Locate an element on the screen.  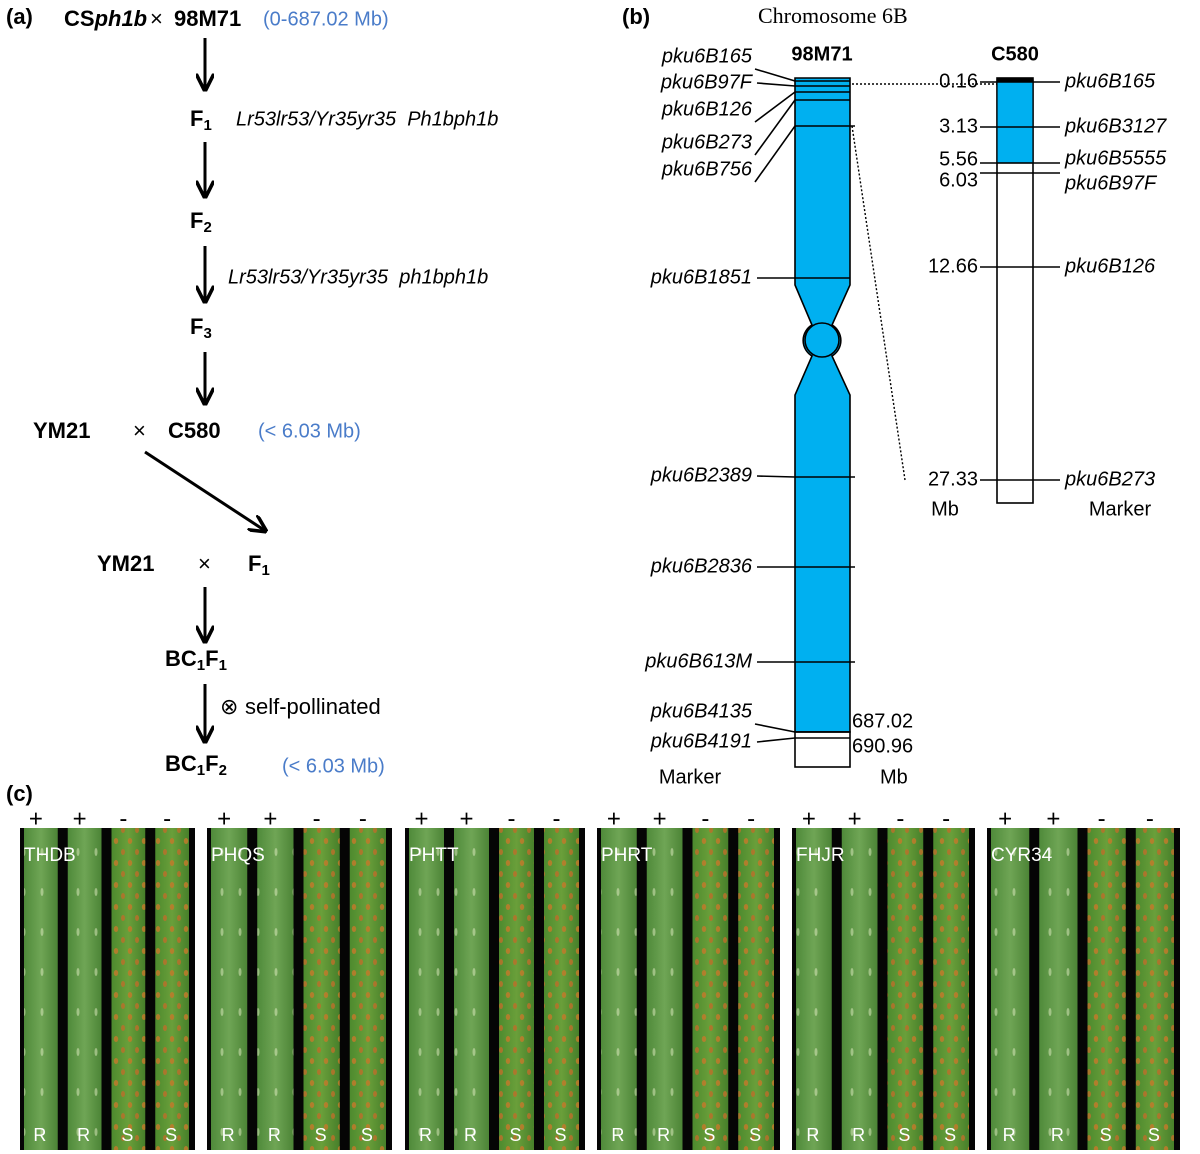
generation-bc1f2-part: 2 is located at coordinates (223, 770).